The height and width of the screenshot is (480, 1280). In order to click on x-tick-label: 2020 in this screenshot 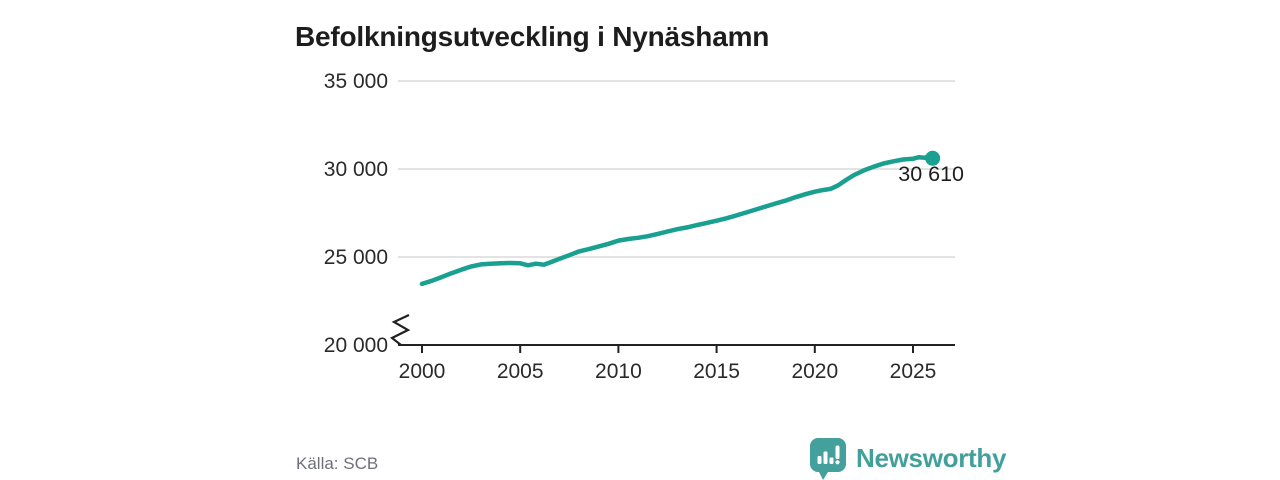, I will do `click(814, 371)`.